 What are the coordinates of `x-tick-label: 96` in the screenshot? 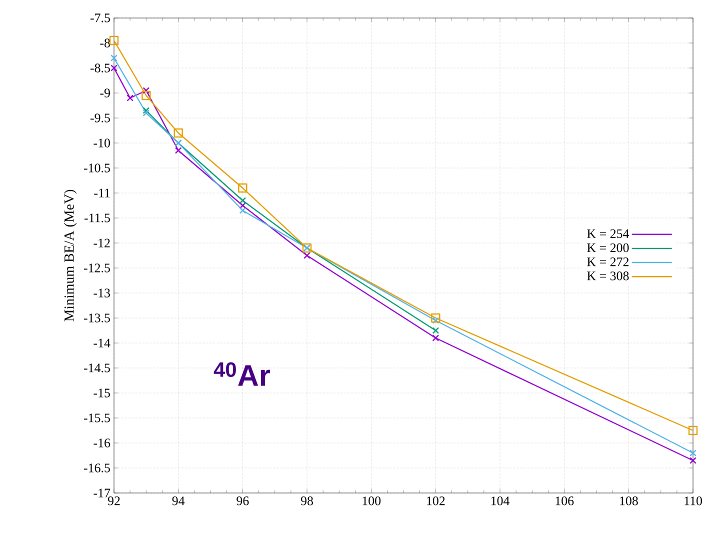 It's located at (242, 501).